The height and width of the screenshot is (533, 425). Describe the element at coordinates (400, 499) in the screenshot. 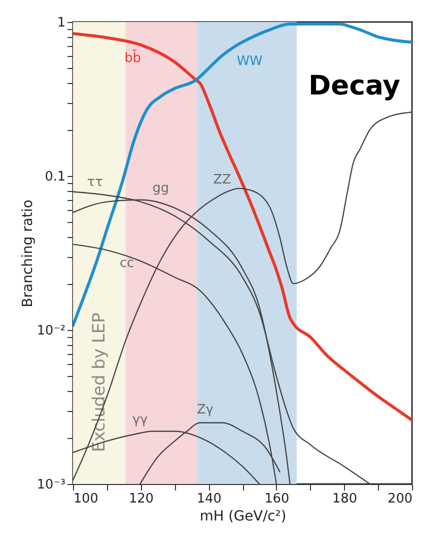

I see `x-tick-label: 200` at that location.